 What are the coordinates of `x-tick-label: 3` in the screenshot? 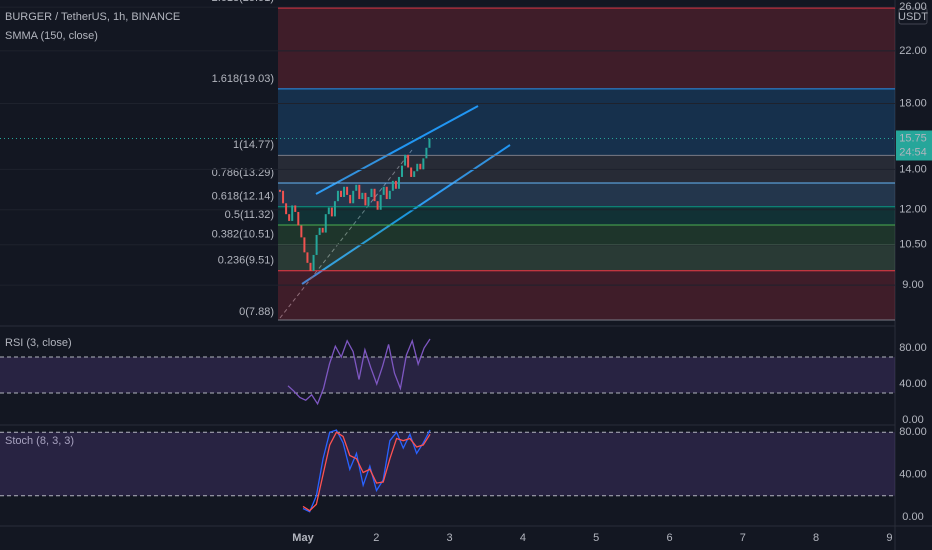 It's located at (450, 538).